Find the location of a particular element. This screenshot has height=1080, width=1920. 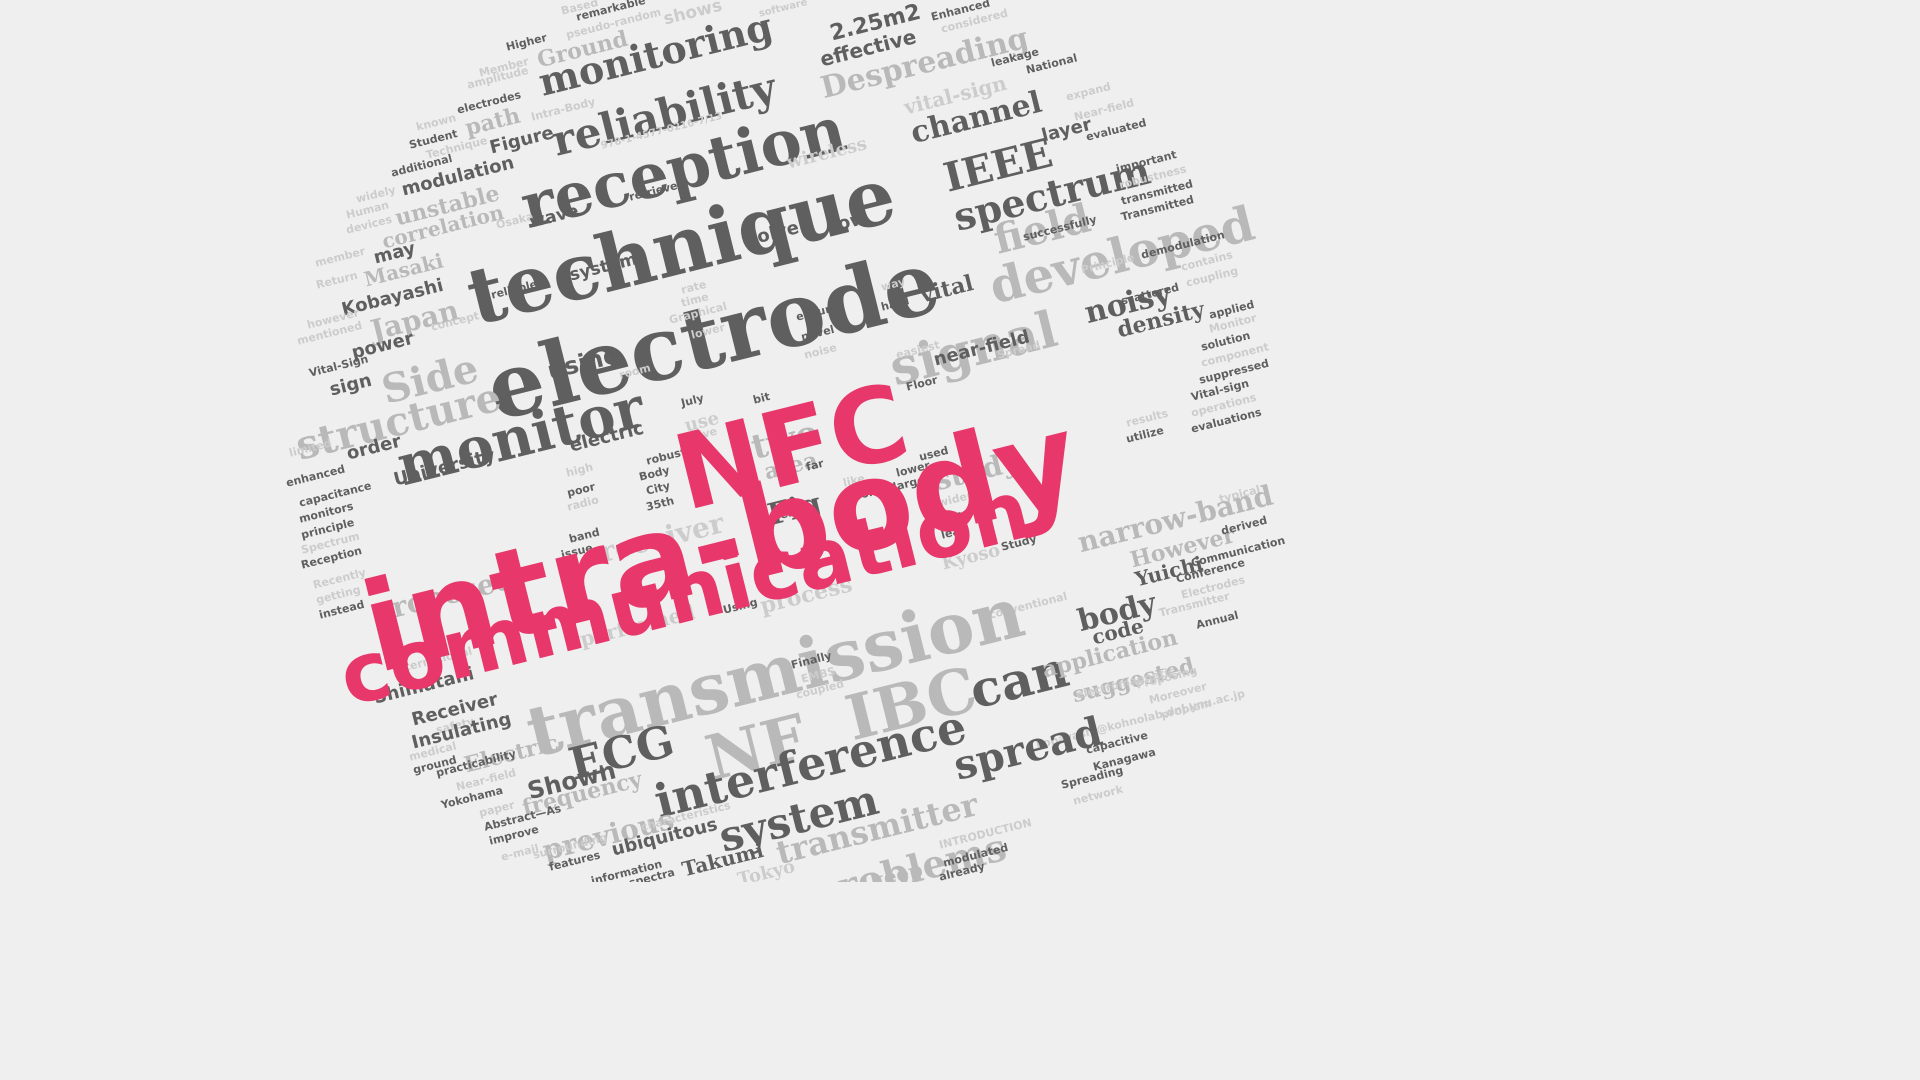

word-evaluated: evaluated is located at coordinates (1116, 130).